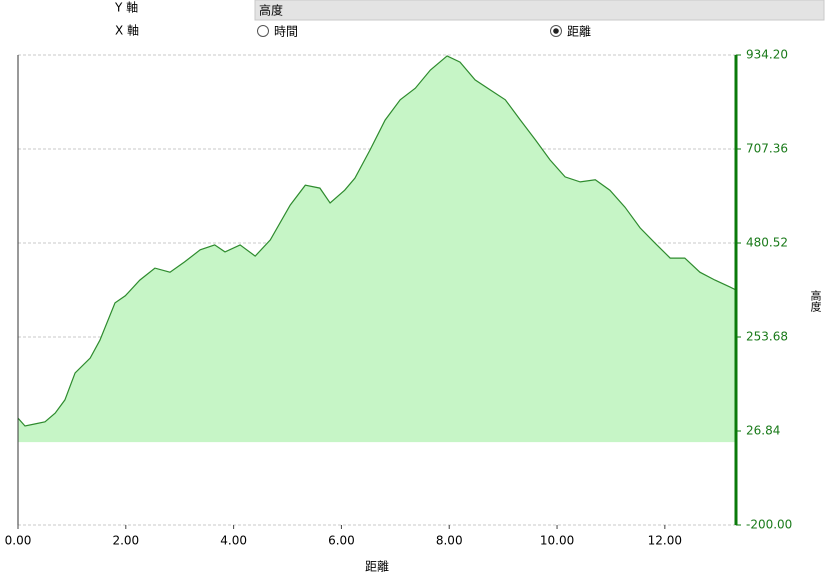  I want to click on radio-time-label: 時間, so click(286, 32).